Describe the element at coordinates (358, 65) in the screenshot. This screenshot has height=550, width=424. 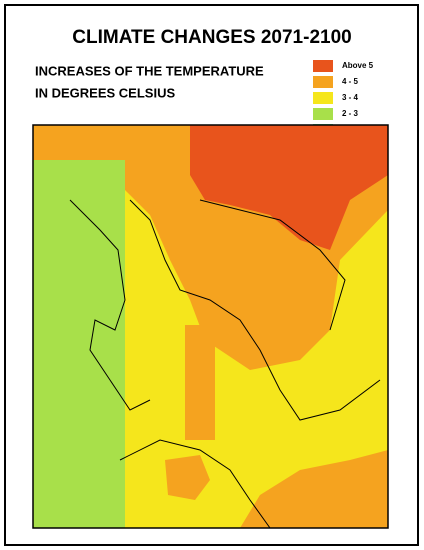
I see `legend-label: Above 5` at that location.